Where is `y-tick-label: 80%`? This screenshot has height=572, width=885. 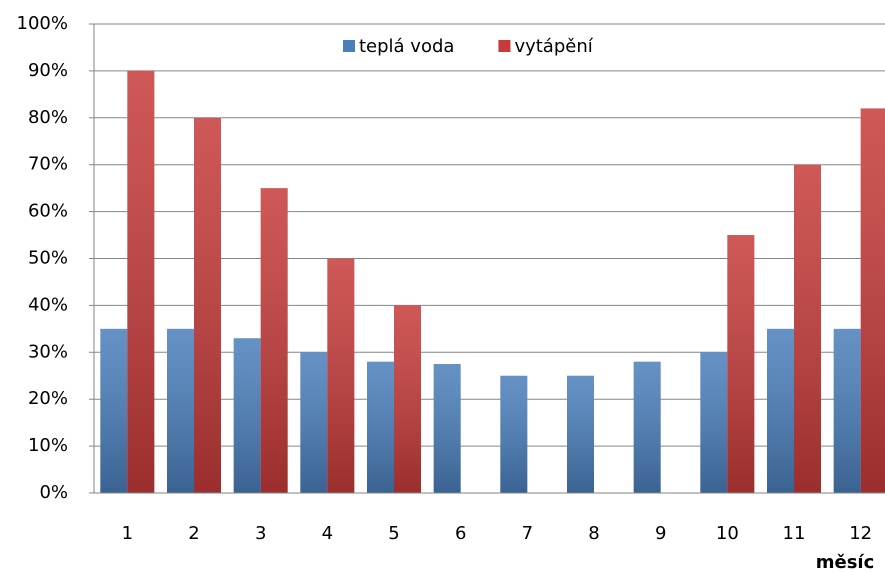 y-tick-label: 80% is located at coordinates (48, 117).